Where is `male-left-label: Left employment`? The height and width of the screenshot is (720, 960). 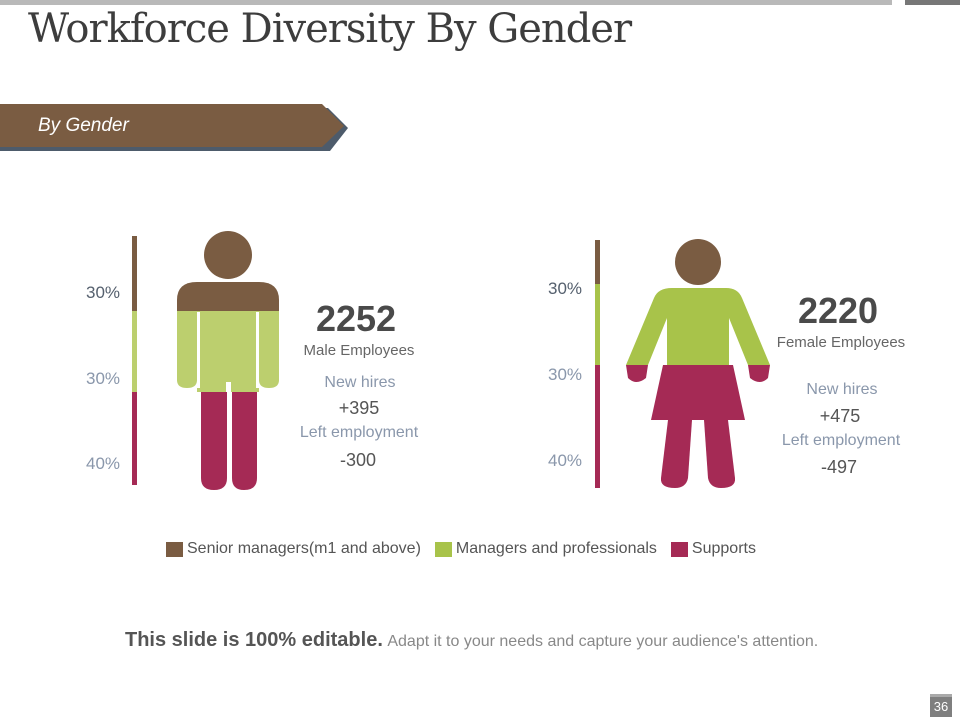
male-left-label: Left employment is located at coordinates (359, 432).